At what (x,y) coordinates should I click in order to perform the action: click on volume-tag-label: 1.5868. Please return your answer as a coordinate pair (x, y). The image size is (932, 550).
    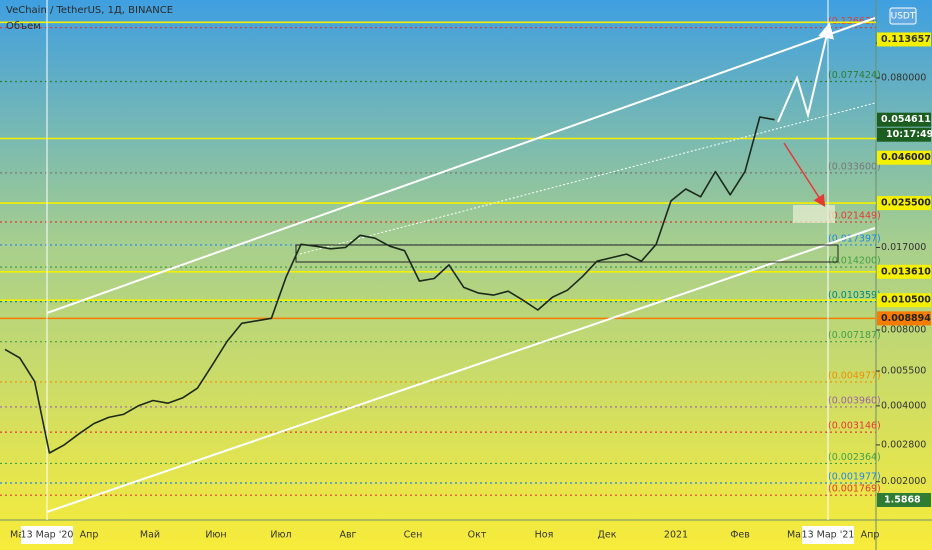
    Looking at the image, I should click on (902, 500).